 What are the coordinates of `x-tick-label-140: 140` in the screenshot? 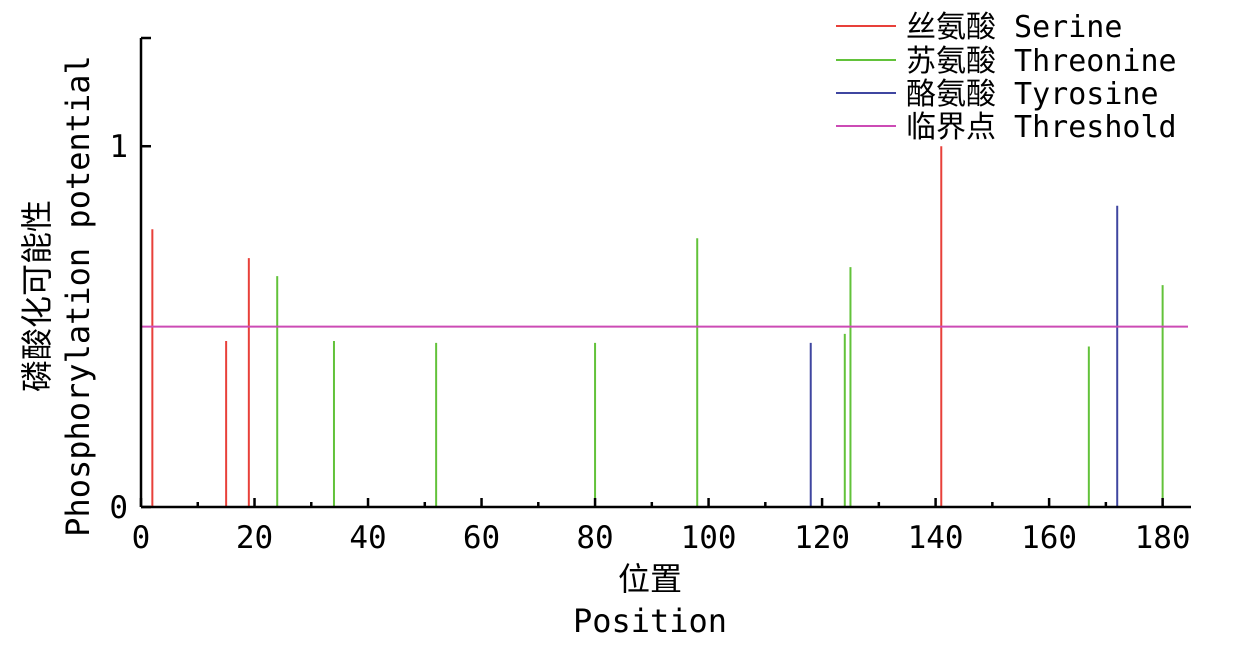 It's located at (936, 538).